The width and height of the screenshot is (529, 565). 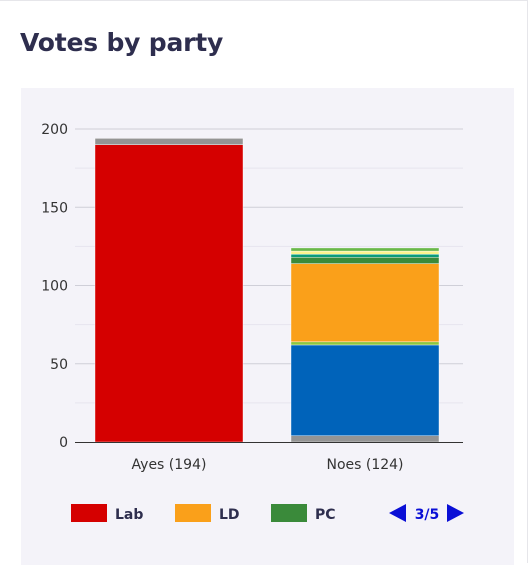 I want to click on y-tick-label: 100, so click(x=54, y=287).